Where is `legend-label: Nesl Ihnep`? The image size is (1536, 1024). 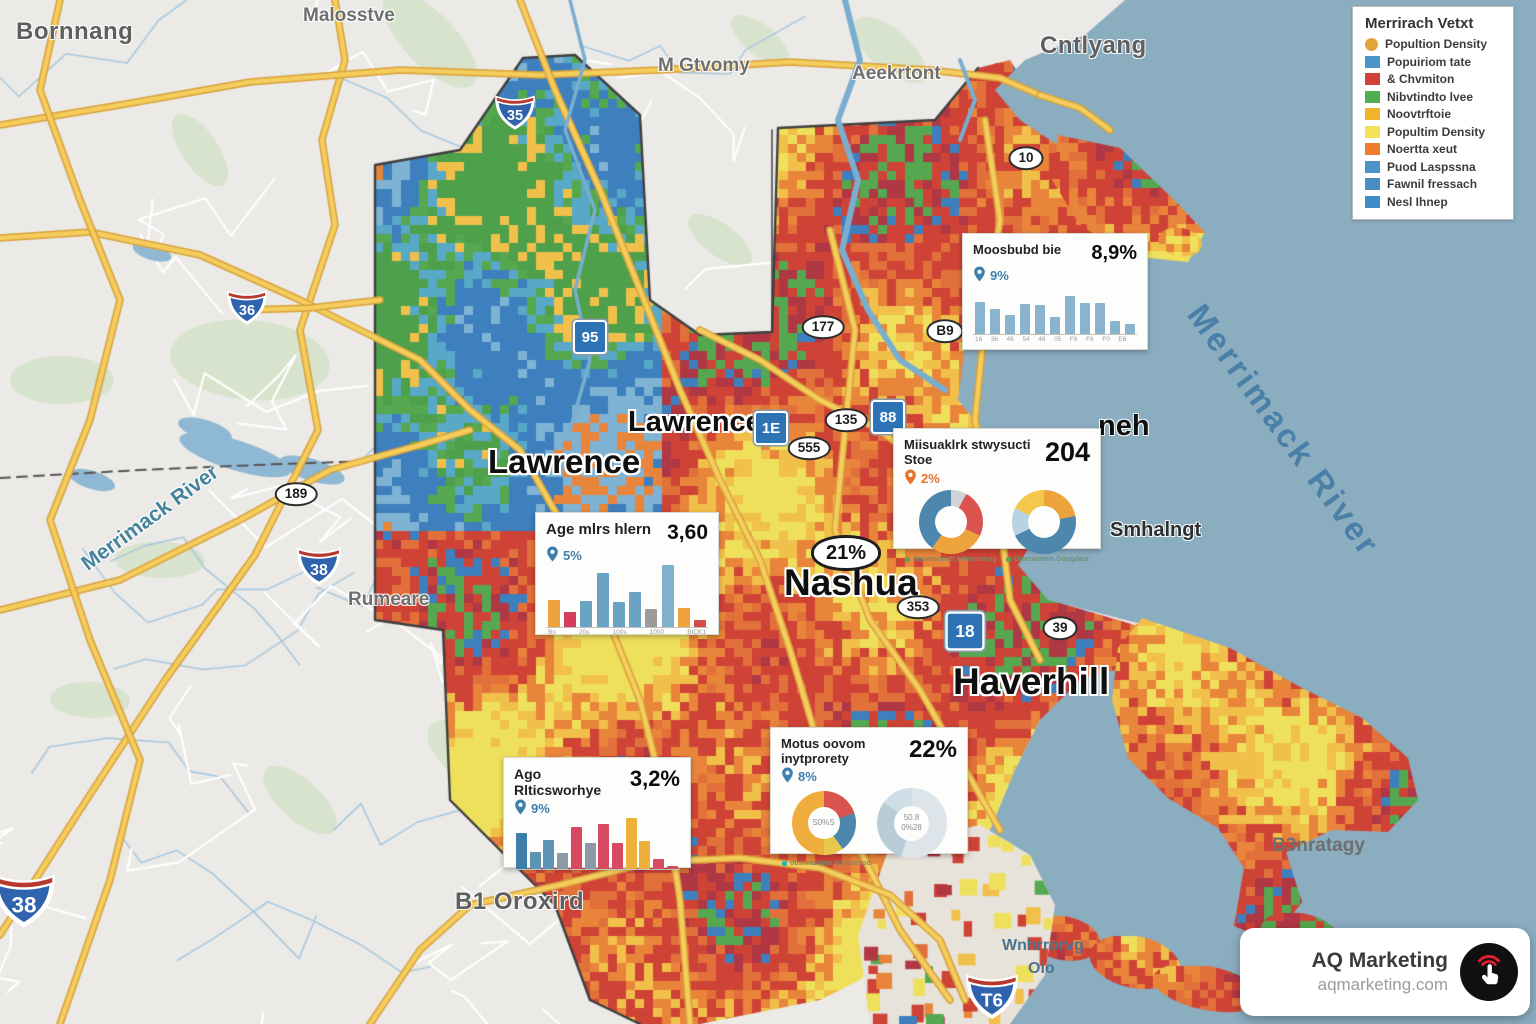 legend-label: Nesl Ihnep is located at coordinates (1417, 201).